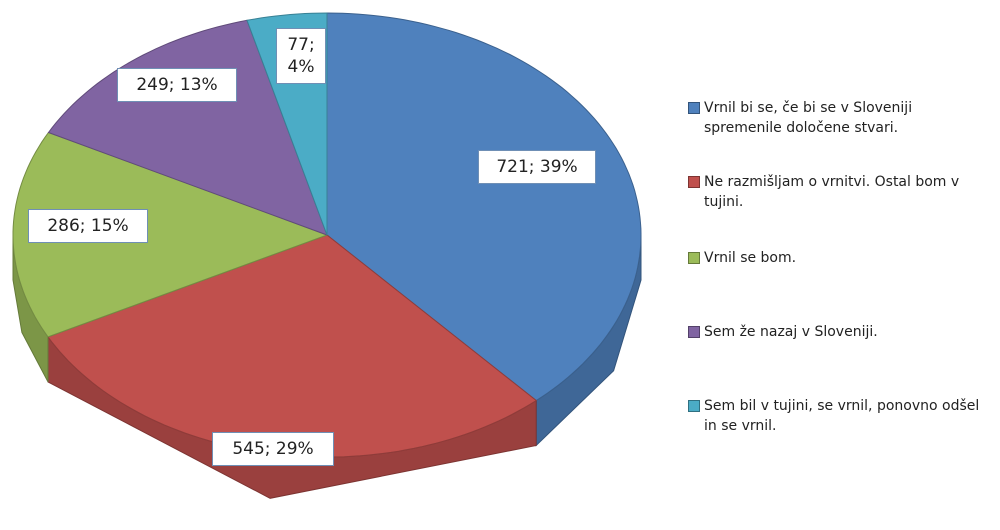 The height and width of the screenshot is (530, 1000). What do you see at coordinates (170, 234) in the screenshot?
I see `slice` at bounding box center [170, 234].